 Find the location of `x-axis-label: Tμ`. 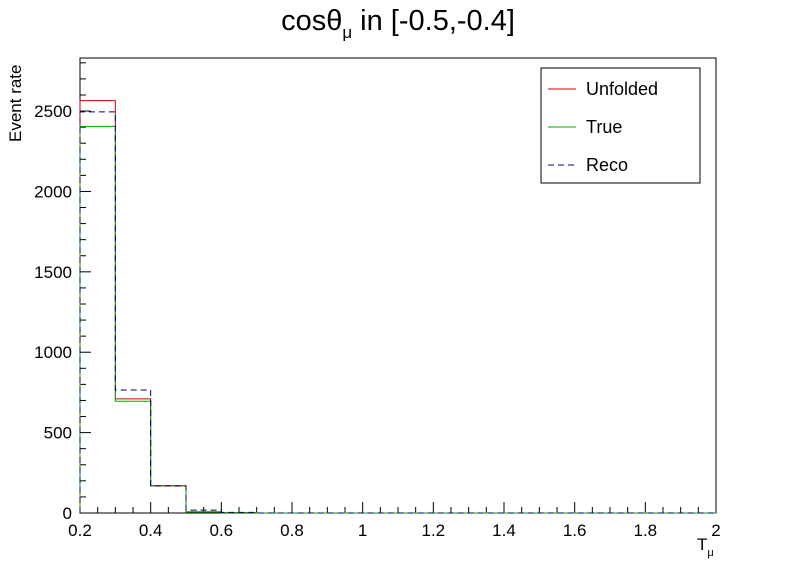

x-axis-label: Tμ is located at coordinates (705, 547).